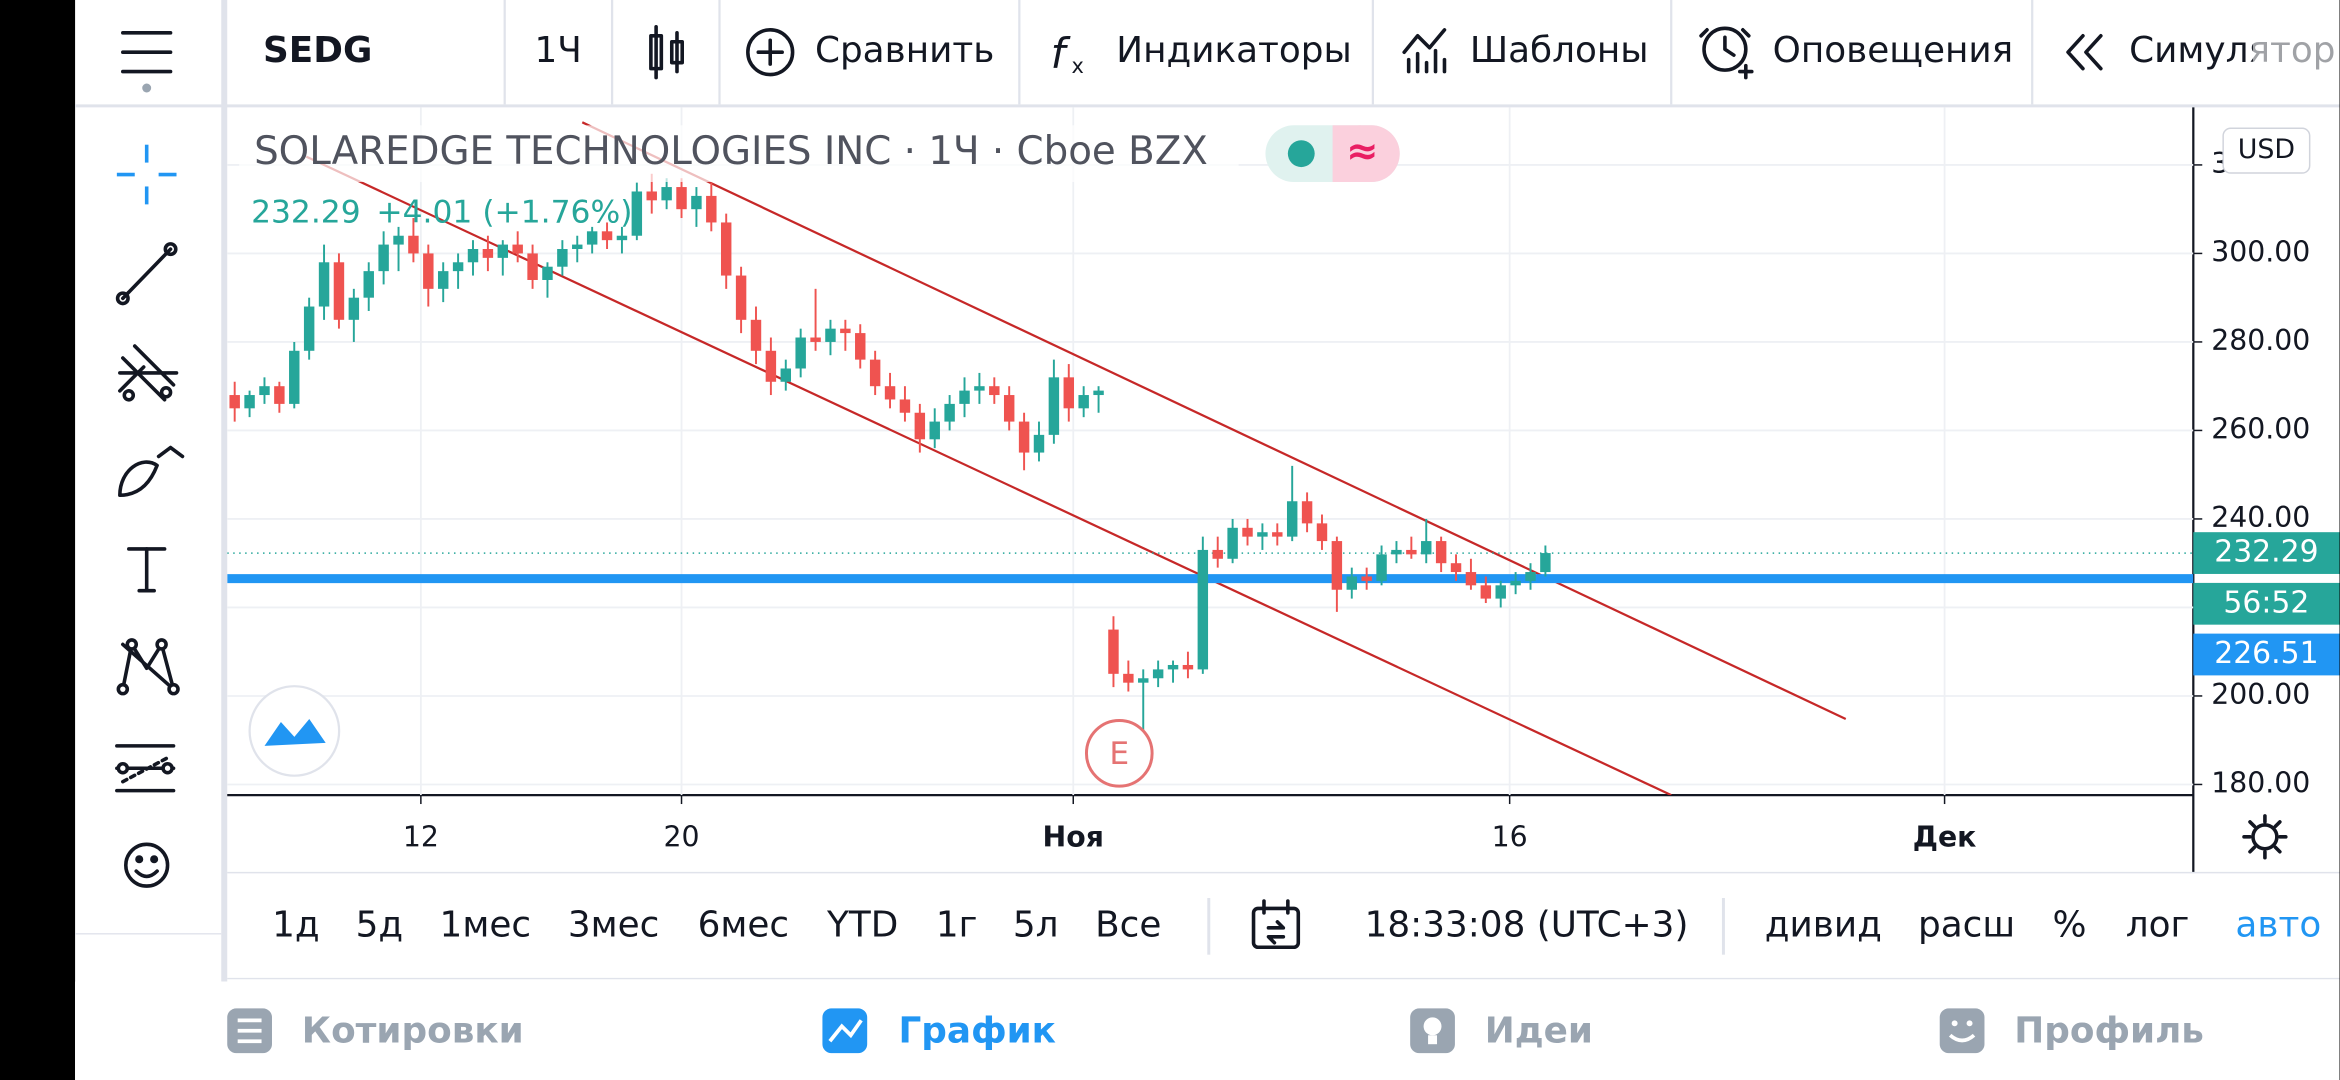 The image size is (2340, 1080). I want to click on menu-button, so click(147, 62).